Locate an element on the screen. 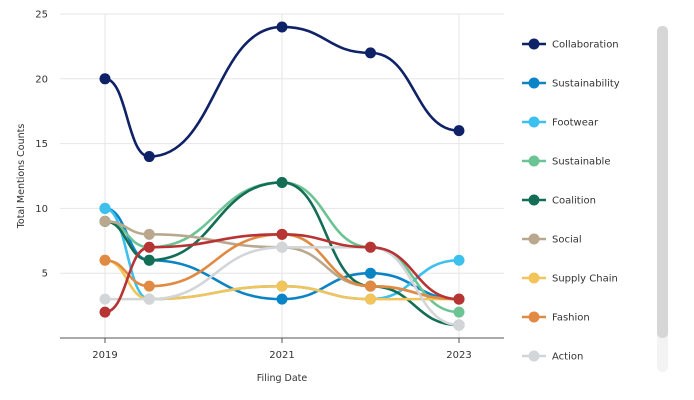  x-tick-label: 2021 is located at coordinates (281, 355).